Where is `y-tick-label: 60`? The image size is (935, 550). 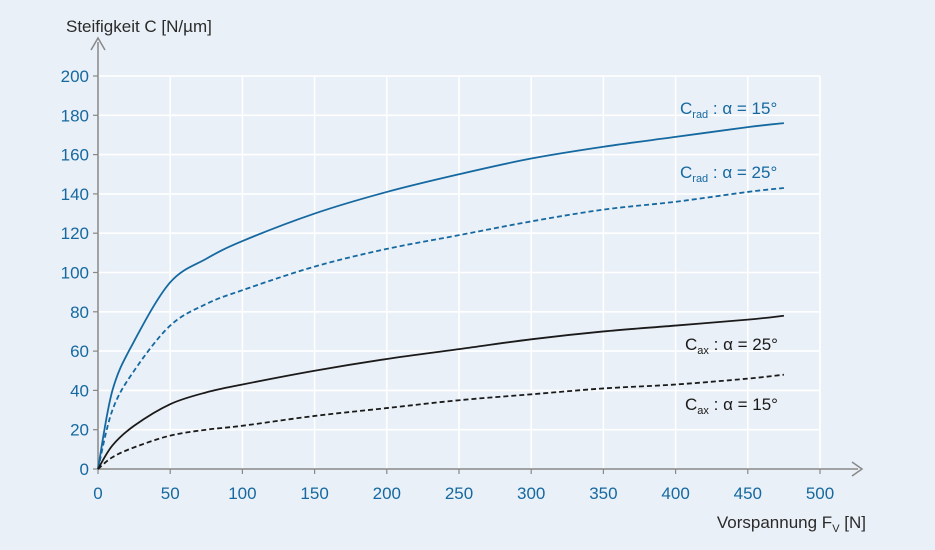
y-tick-label: 60 is located at coordinates (79, 351).